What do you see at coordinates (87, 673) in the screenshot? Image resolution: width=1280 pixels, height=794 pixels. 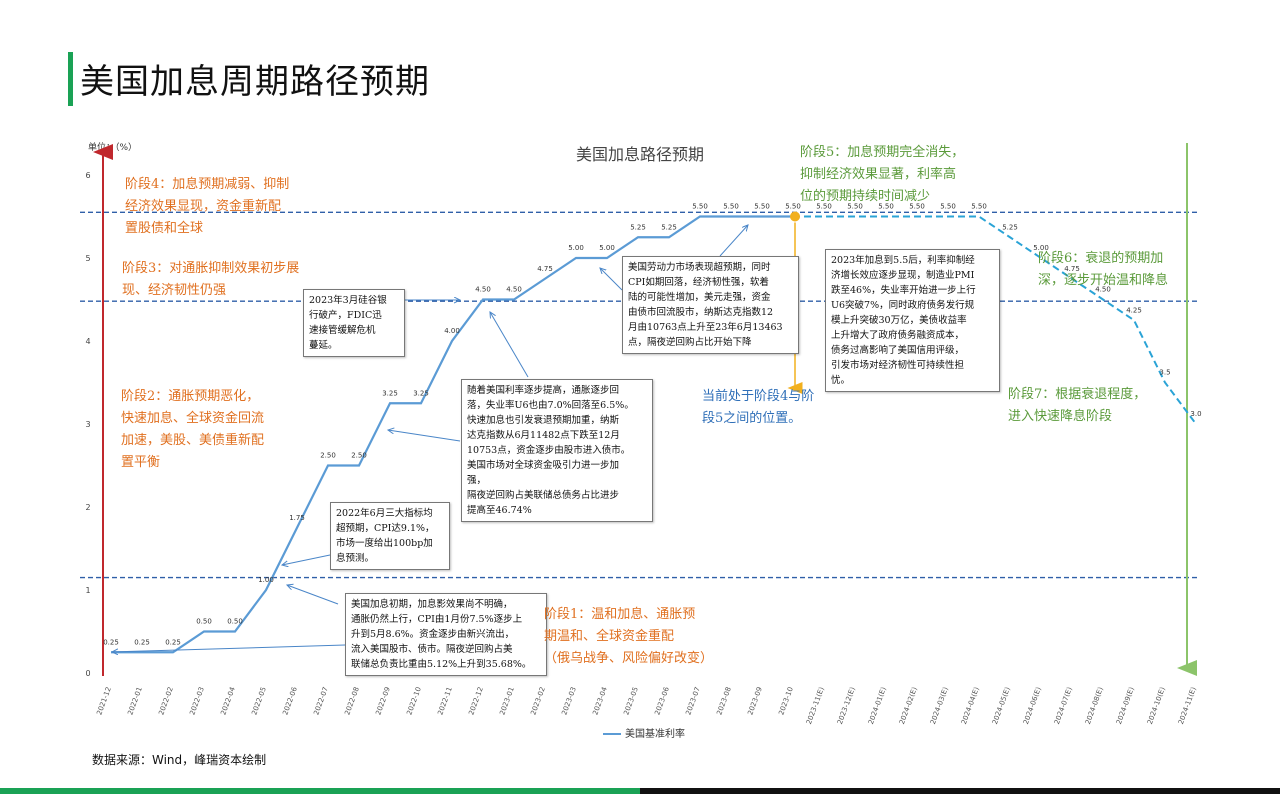 I see `y-tick-label: 0` at bounding box center [87, 673].